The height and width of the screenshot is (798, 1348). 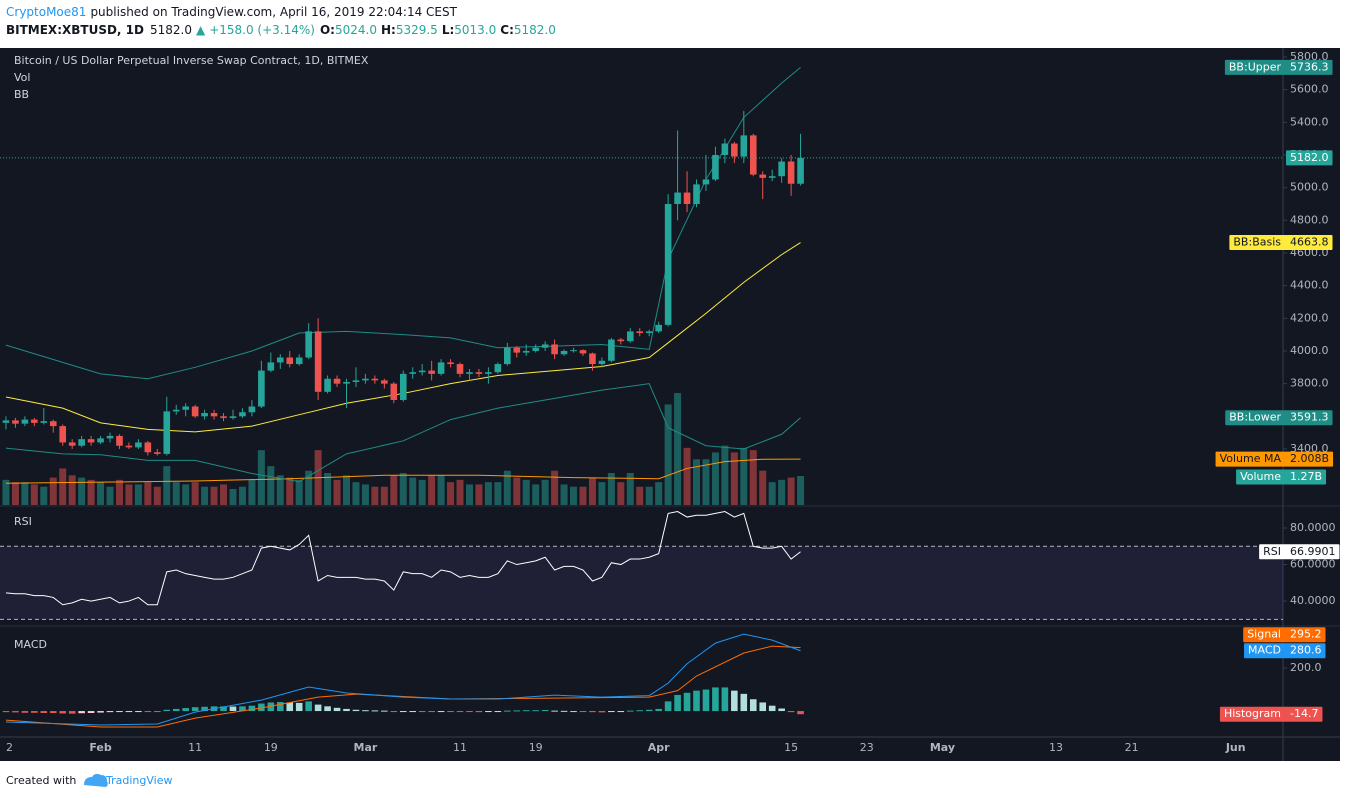 What do you see at coordinates (1255, 66) in the screenshot?
I see `tag-name: BB:Upper` at bounding box center [1255, 66].